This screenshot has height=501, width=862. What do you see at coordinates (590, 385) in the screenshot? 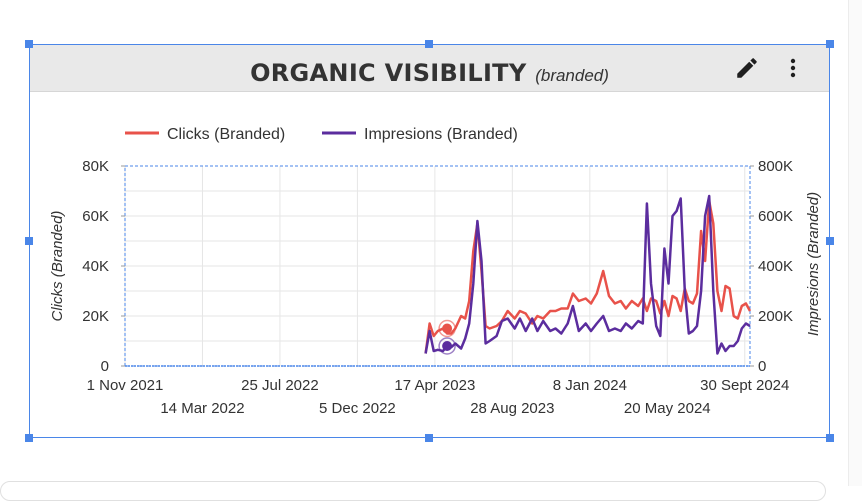
I see `x-tick-label: 8 Jan 2024` at bounding box center [590, 385].